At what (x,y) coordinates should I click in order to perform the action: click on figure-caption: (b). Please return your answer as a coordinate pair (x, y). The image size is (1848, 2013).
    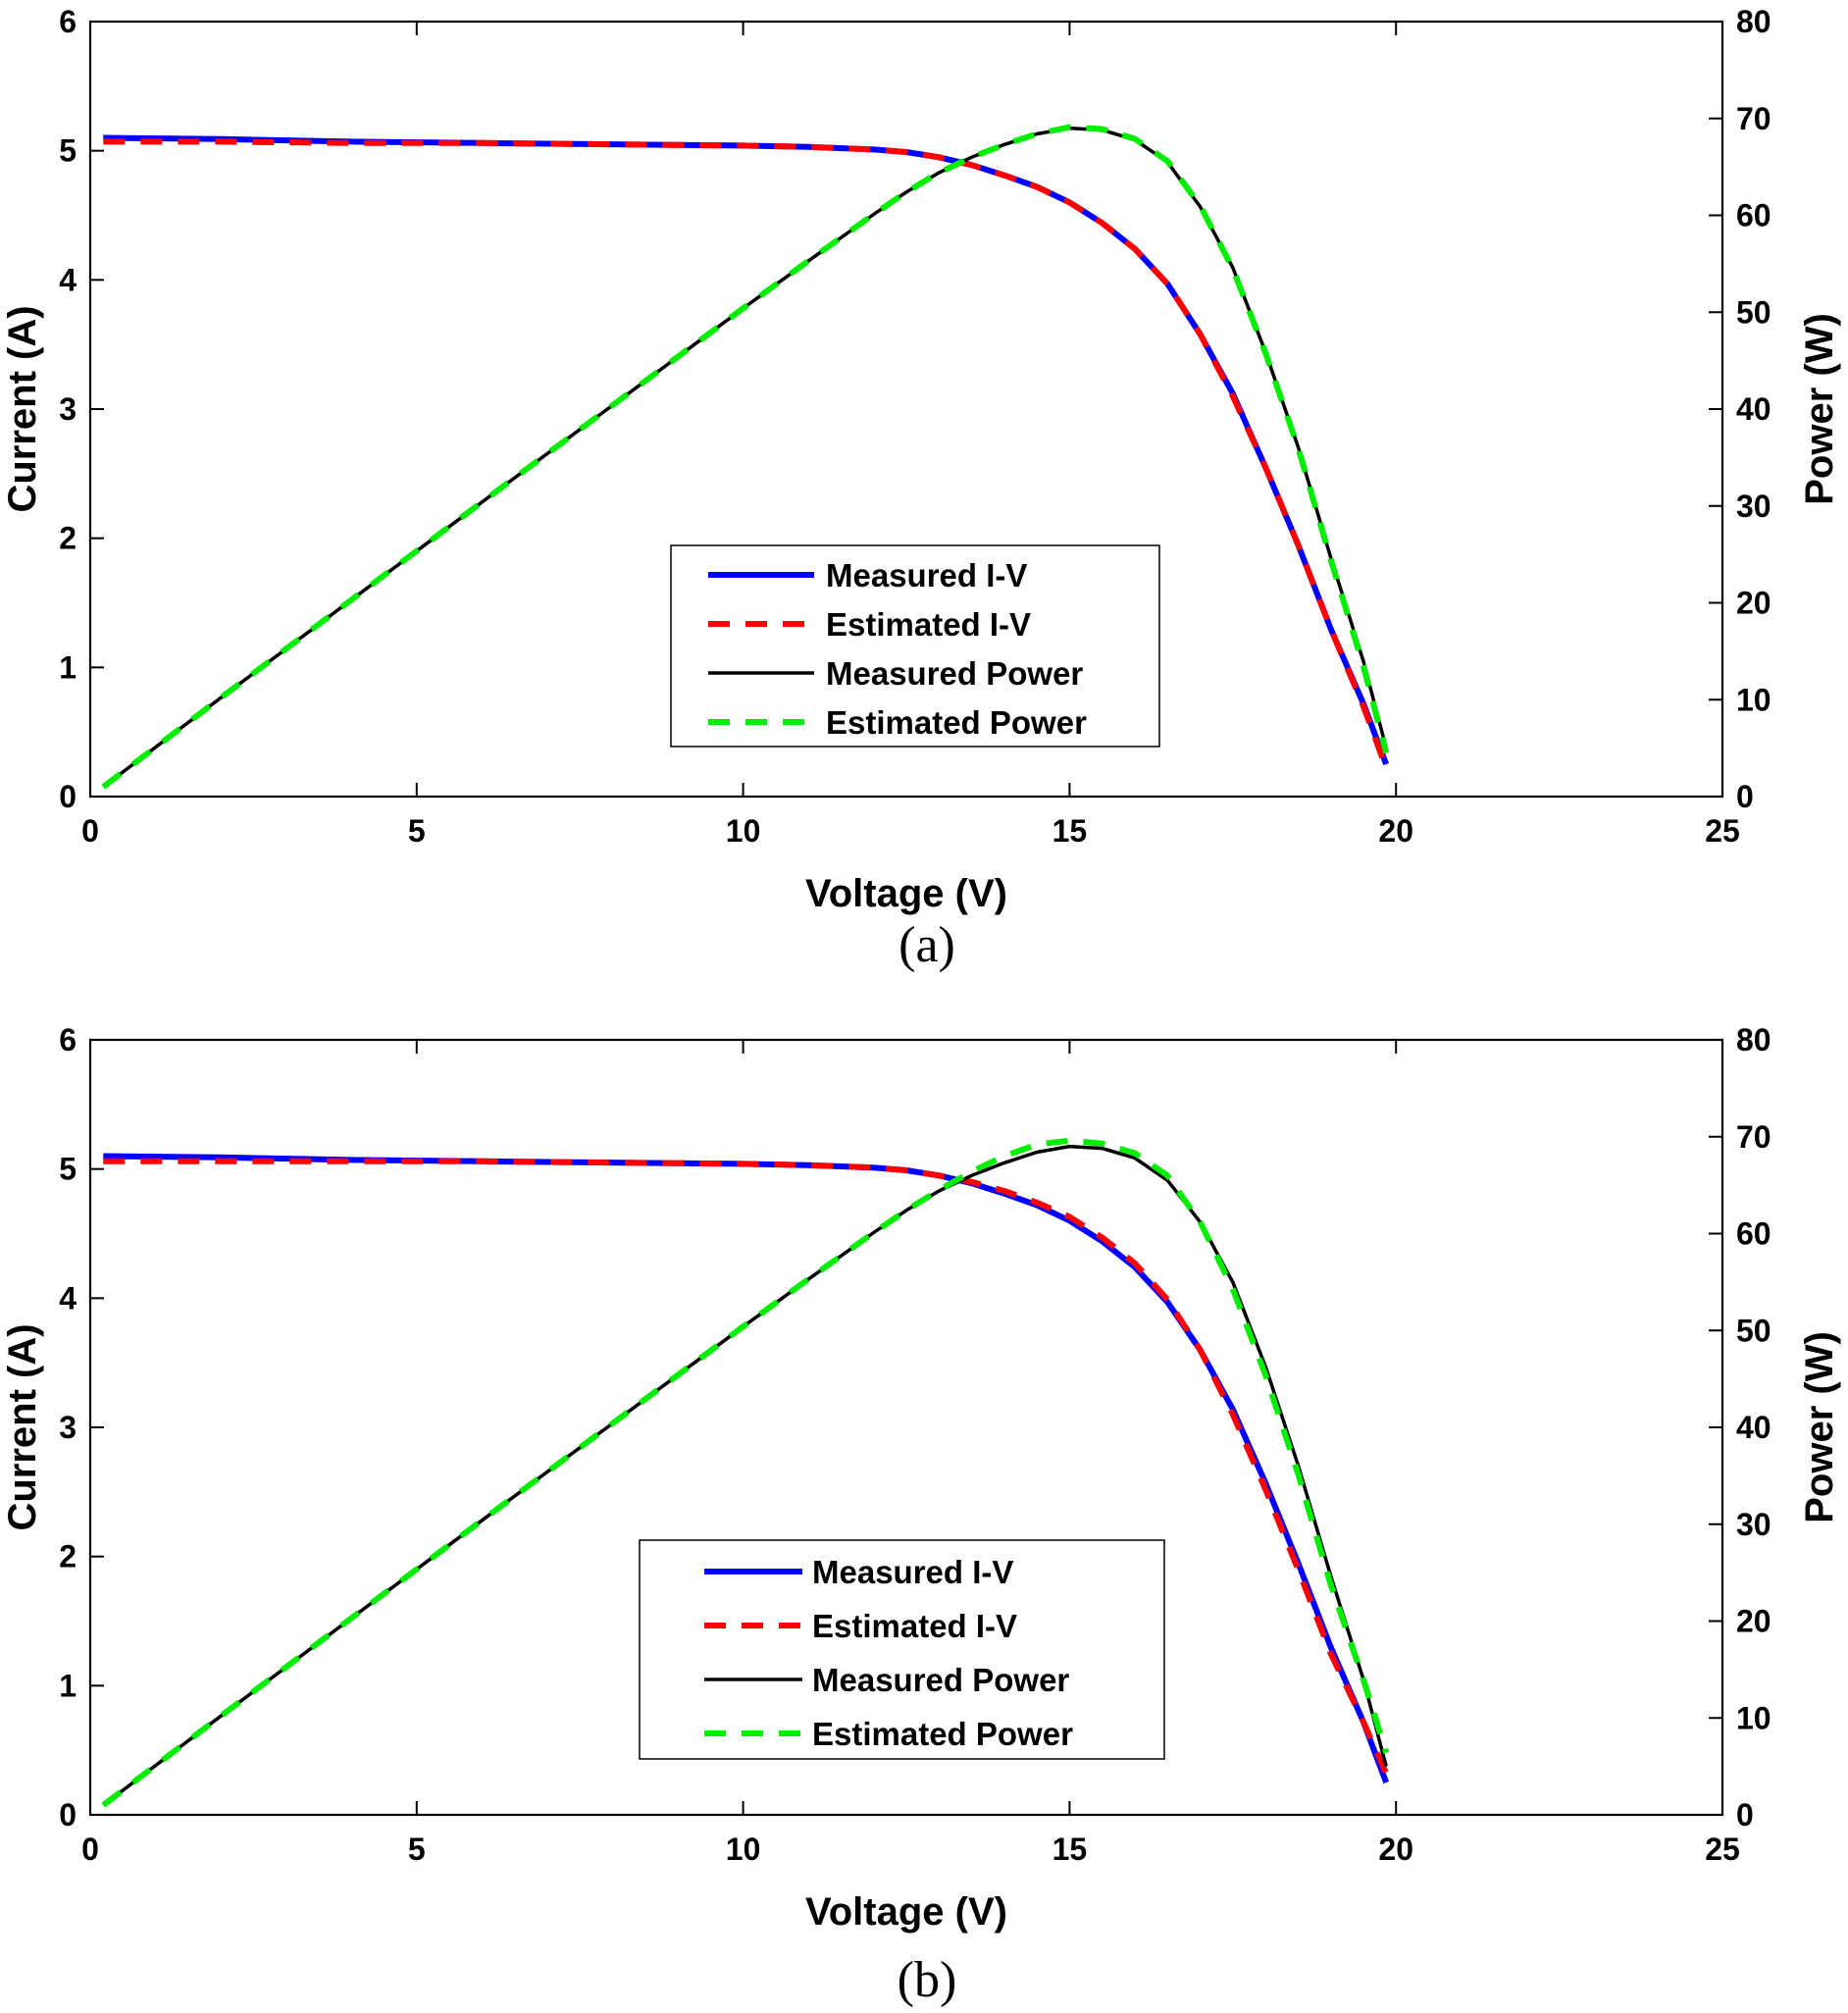
    Looking at the image, I should click on (927, 1980).